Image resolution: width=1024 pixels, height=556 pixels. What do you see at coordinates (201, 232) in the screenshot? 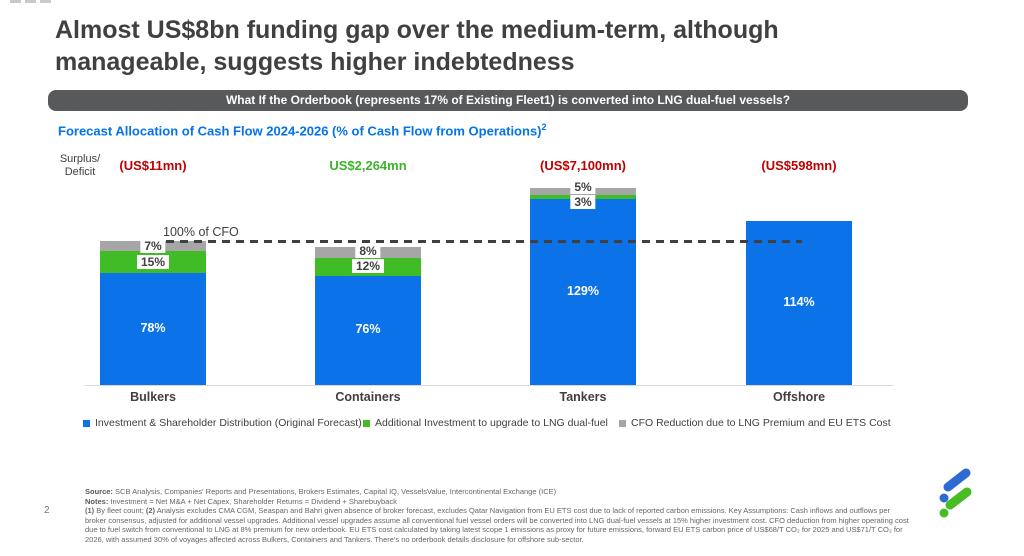
I see `reference-line-label: 100% of CFO` at bounding box center [201, 232].